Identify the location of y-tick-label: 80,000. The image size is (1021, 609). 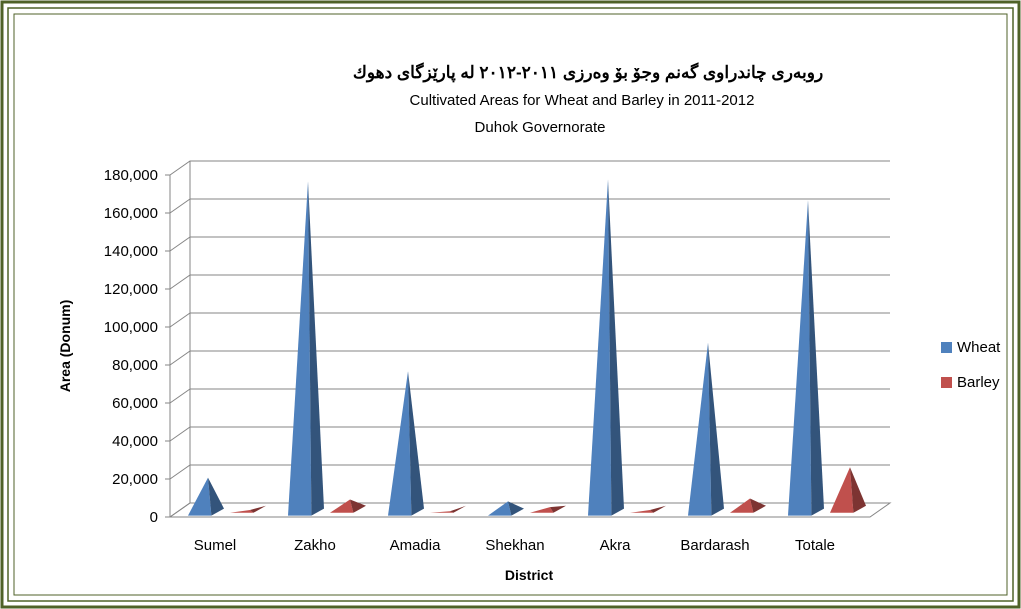
(135, 365).